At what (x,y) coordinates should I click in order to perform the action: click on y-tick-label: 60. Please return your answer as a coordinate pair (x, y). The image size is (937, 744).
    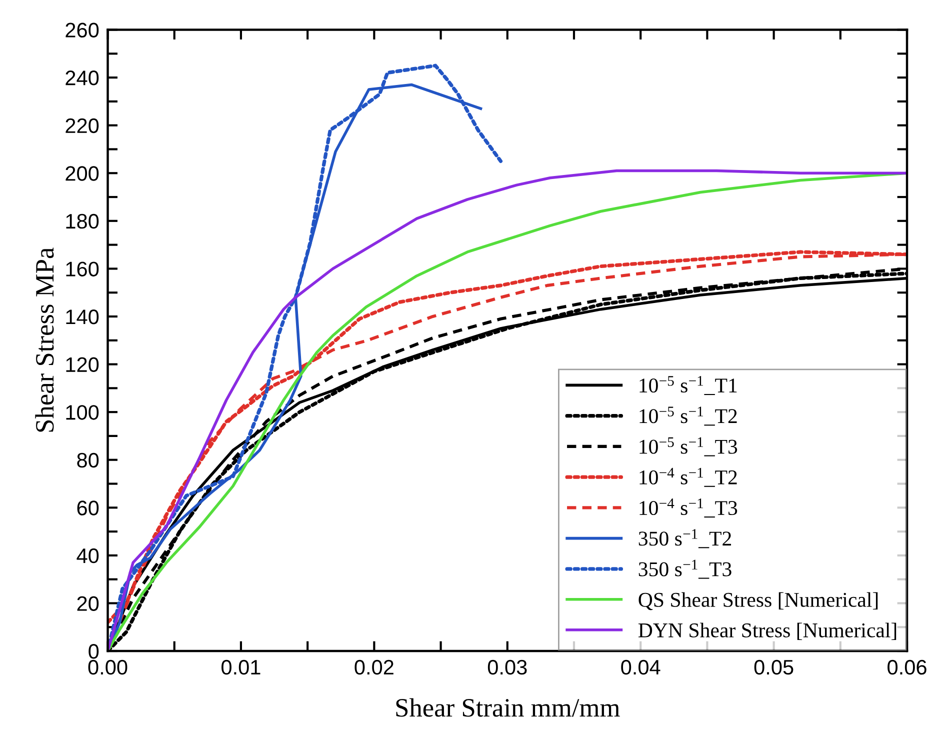
    Looking at the image, I should click on (88, 508).